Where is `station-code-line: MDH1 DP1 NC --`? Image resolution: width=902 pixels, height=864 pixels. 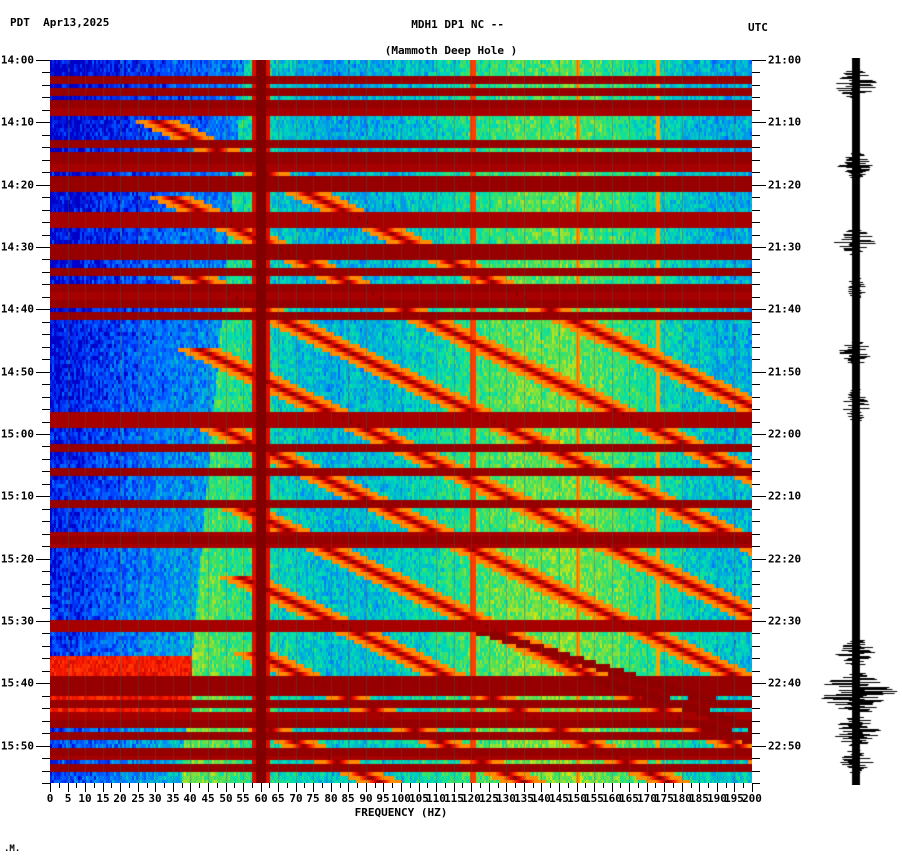
station-code-line: MDH1 DP1 NC -- is located at coordinates (457, 24).